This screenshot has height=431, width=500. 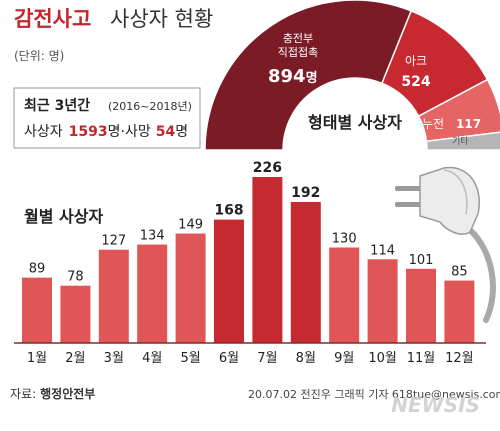 What do you see at coordinates (75, 358) in the screenshot?
I see `month-label-2: 2월` at bounding box center [75, 358].